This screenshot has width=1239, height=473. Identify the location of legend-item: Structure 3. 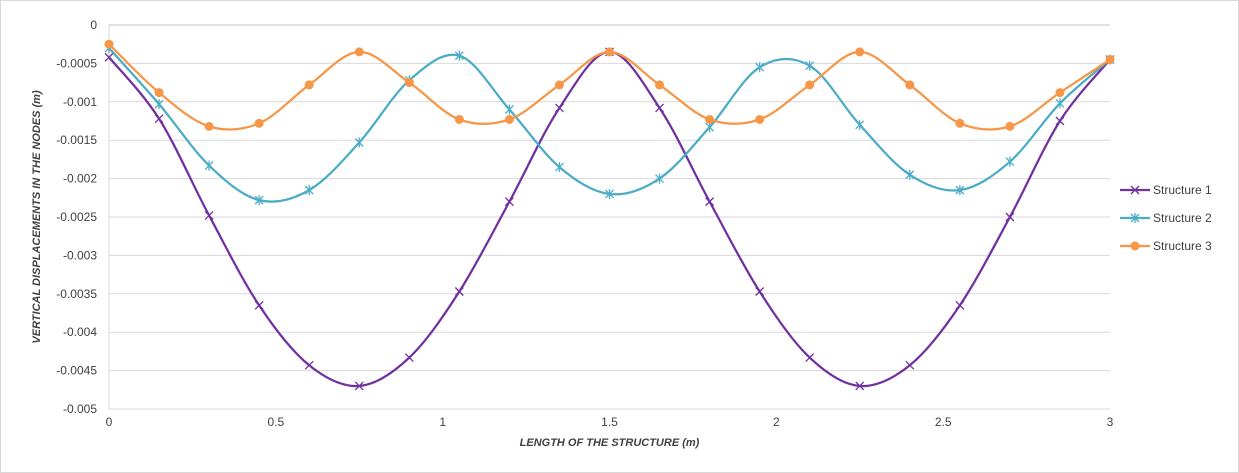
(1166, 246).